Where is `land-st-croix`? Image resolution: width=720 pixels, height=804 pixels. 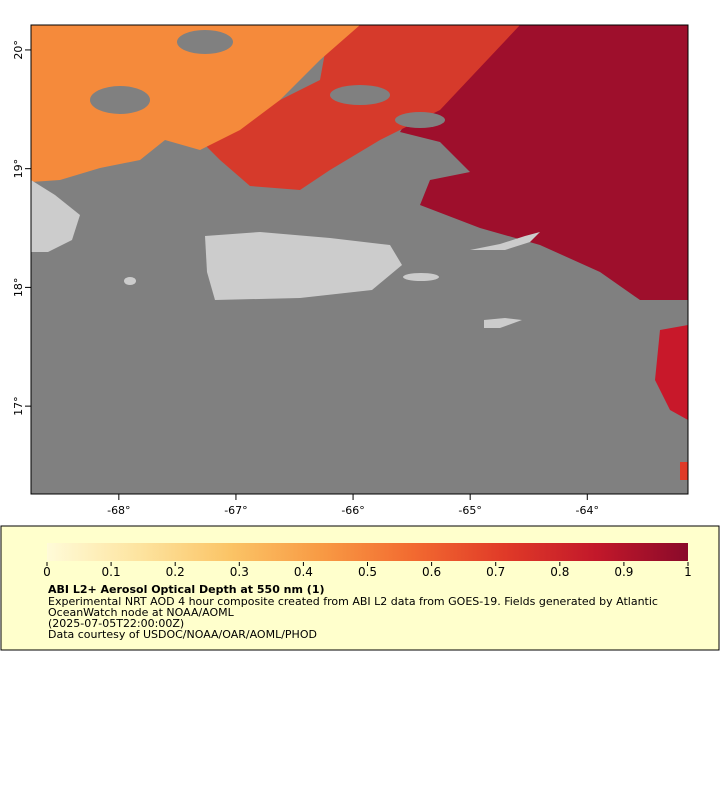
land-st-croix is located at coordinates (503, 323).